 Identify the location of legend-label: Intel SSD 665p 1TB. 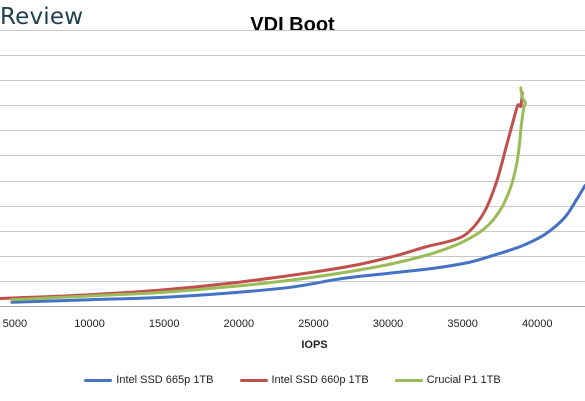
(165, 380).